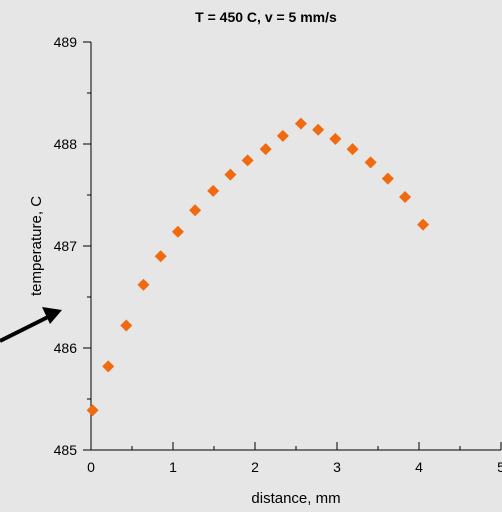 The width and height of the screenshot is (502, 512). What do you see at coordinates (266, 17) in the screenshot?
I see `chart-title: T = 450 C, v = 5 mm/s` at bounding box center [266, 17].